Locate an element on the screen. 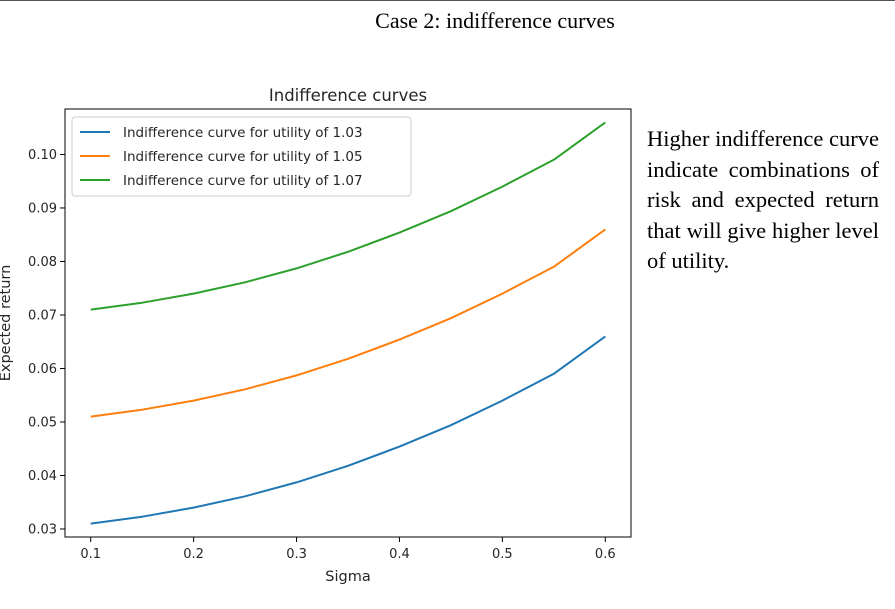 This screenshot has width=895, height=609. y-tick-label: 0.03 is located at coordinates (42, 529).